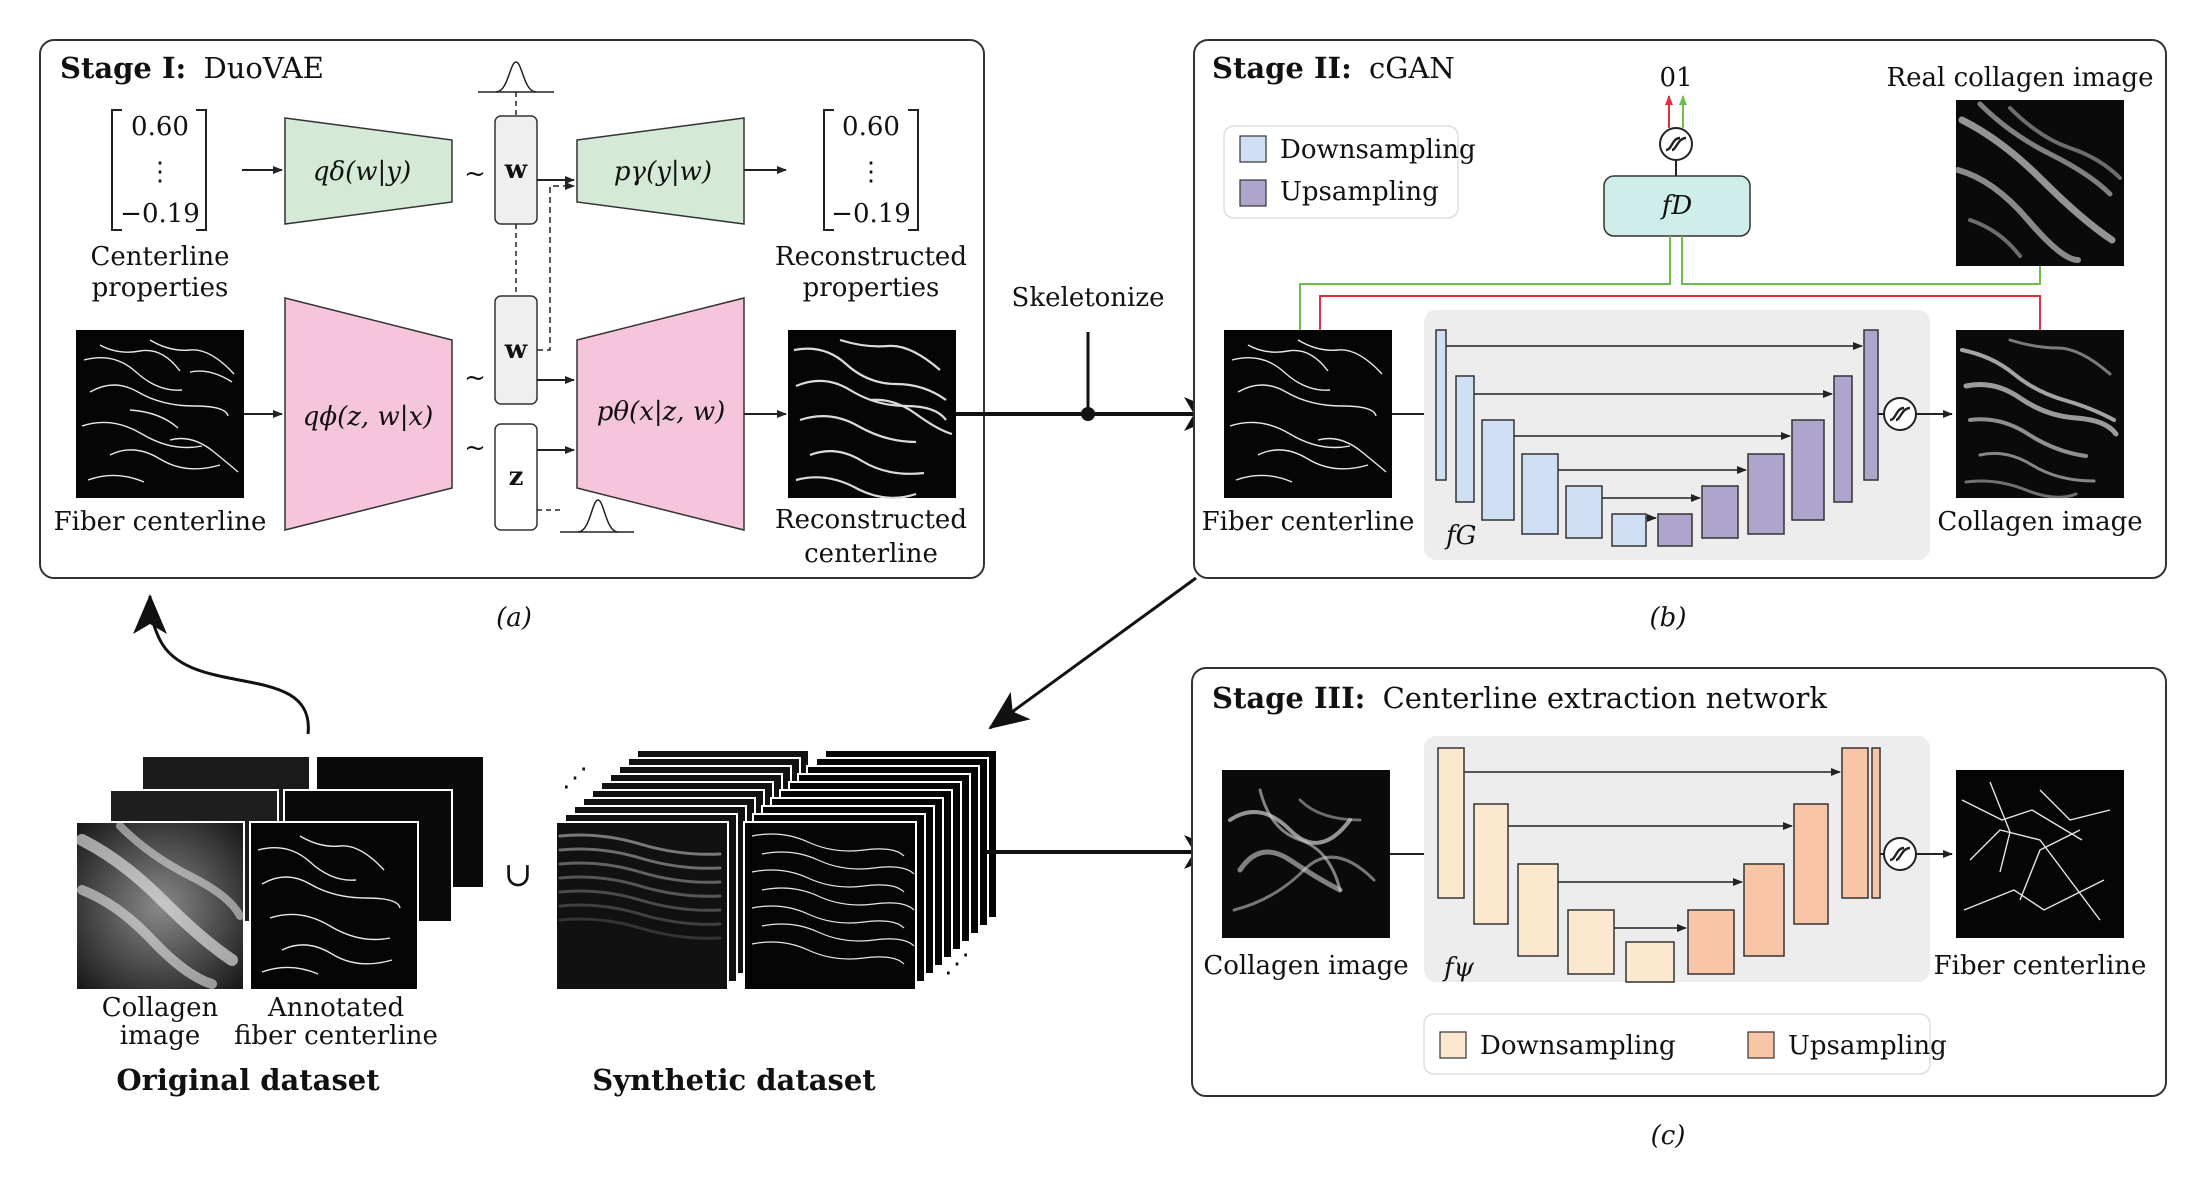  I want to click on stage2-title: cGAN, so click(1412, 68).